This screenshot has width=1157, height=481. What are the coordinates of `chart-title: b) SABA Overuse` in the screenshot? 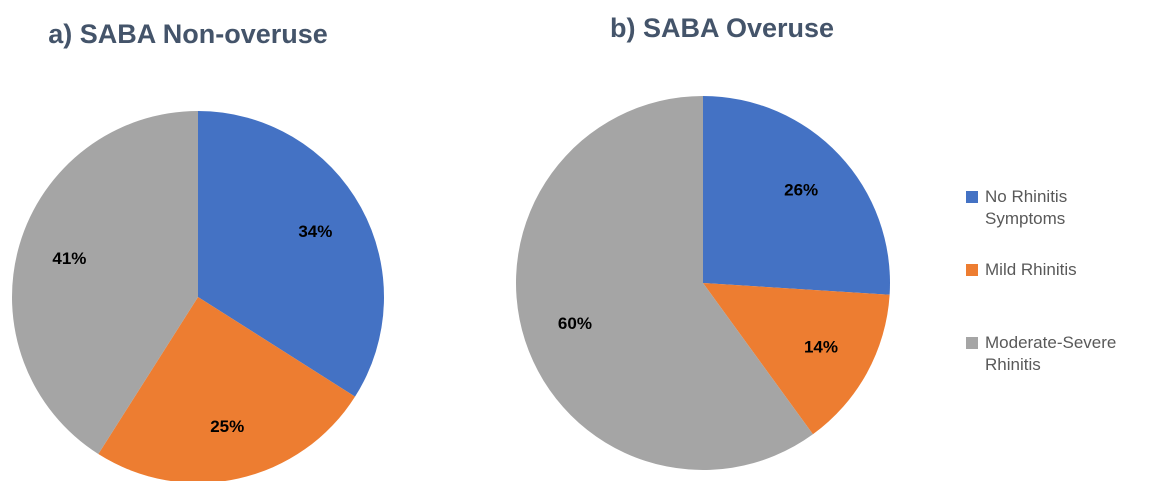 It's located at (722, 28).